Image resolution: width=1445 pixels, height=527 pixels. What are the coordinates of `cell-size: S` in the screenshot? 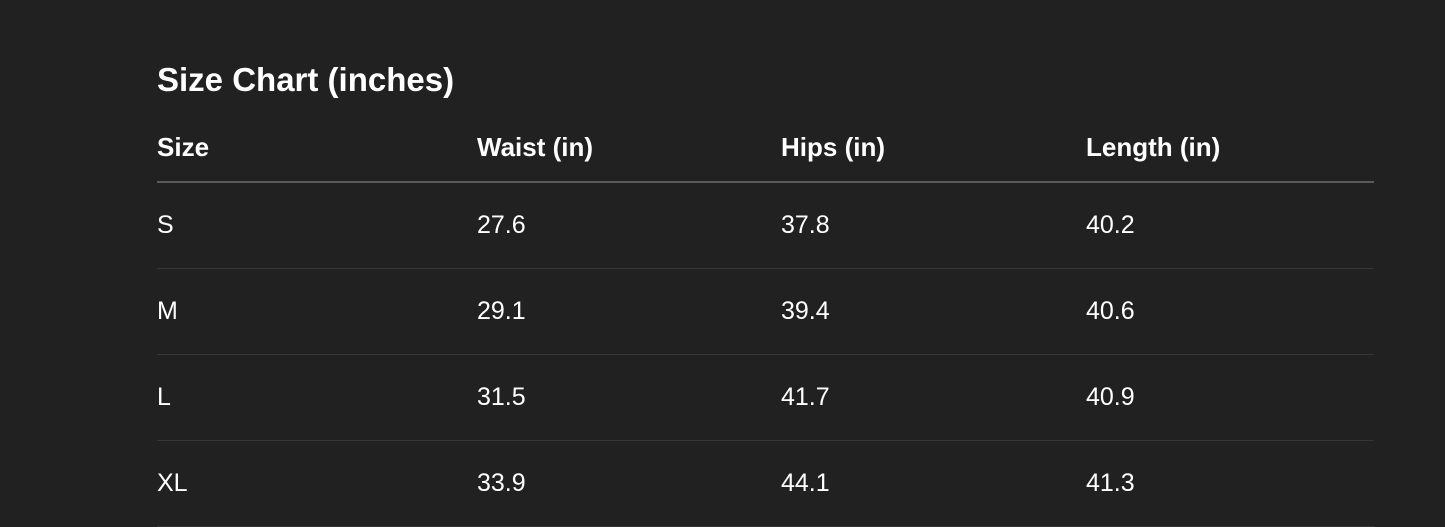 It's located at (317, 225).